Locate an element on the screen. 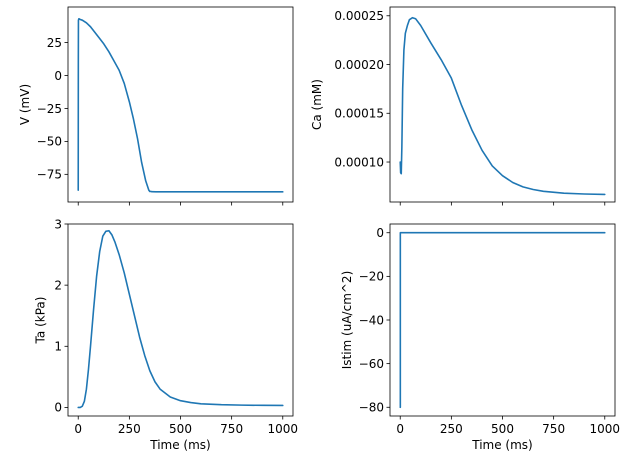  y-axis-label: Istim (uA/cm^2) is located at coordinates (347, 320).